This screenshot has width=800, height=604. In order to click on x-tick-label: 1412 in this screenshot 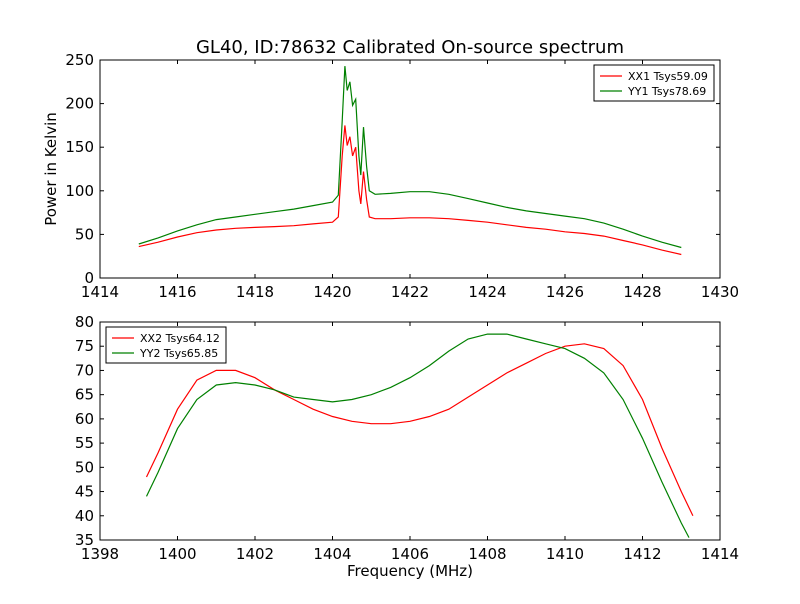, I will do `click(642, 554)`.